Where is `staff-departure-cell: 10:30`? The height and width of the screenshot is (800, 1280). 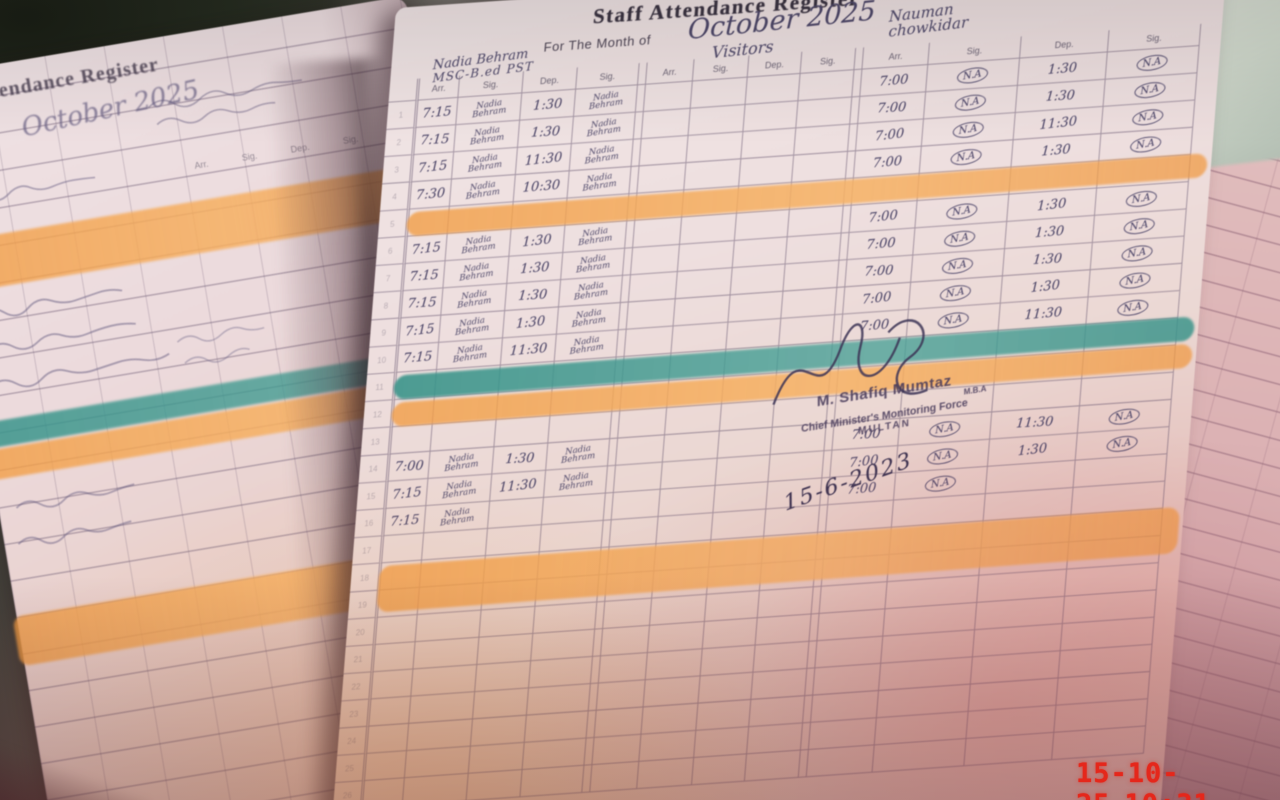
staff-departure-cell: 10:30 is located at coordinates (541, 187).